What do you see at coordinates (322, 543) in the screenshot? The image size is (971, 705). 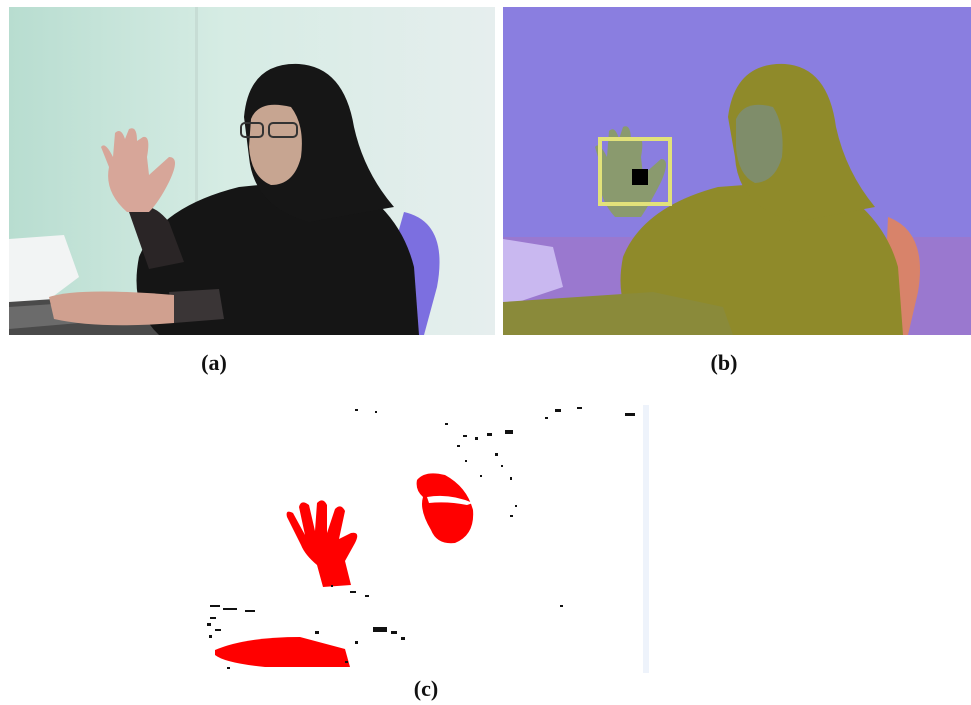 I see `hand-mask` at bounding box center [322, 543].